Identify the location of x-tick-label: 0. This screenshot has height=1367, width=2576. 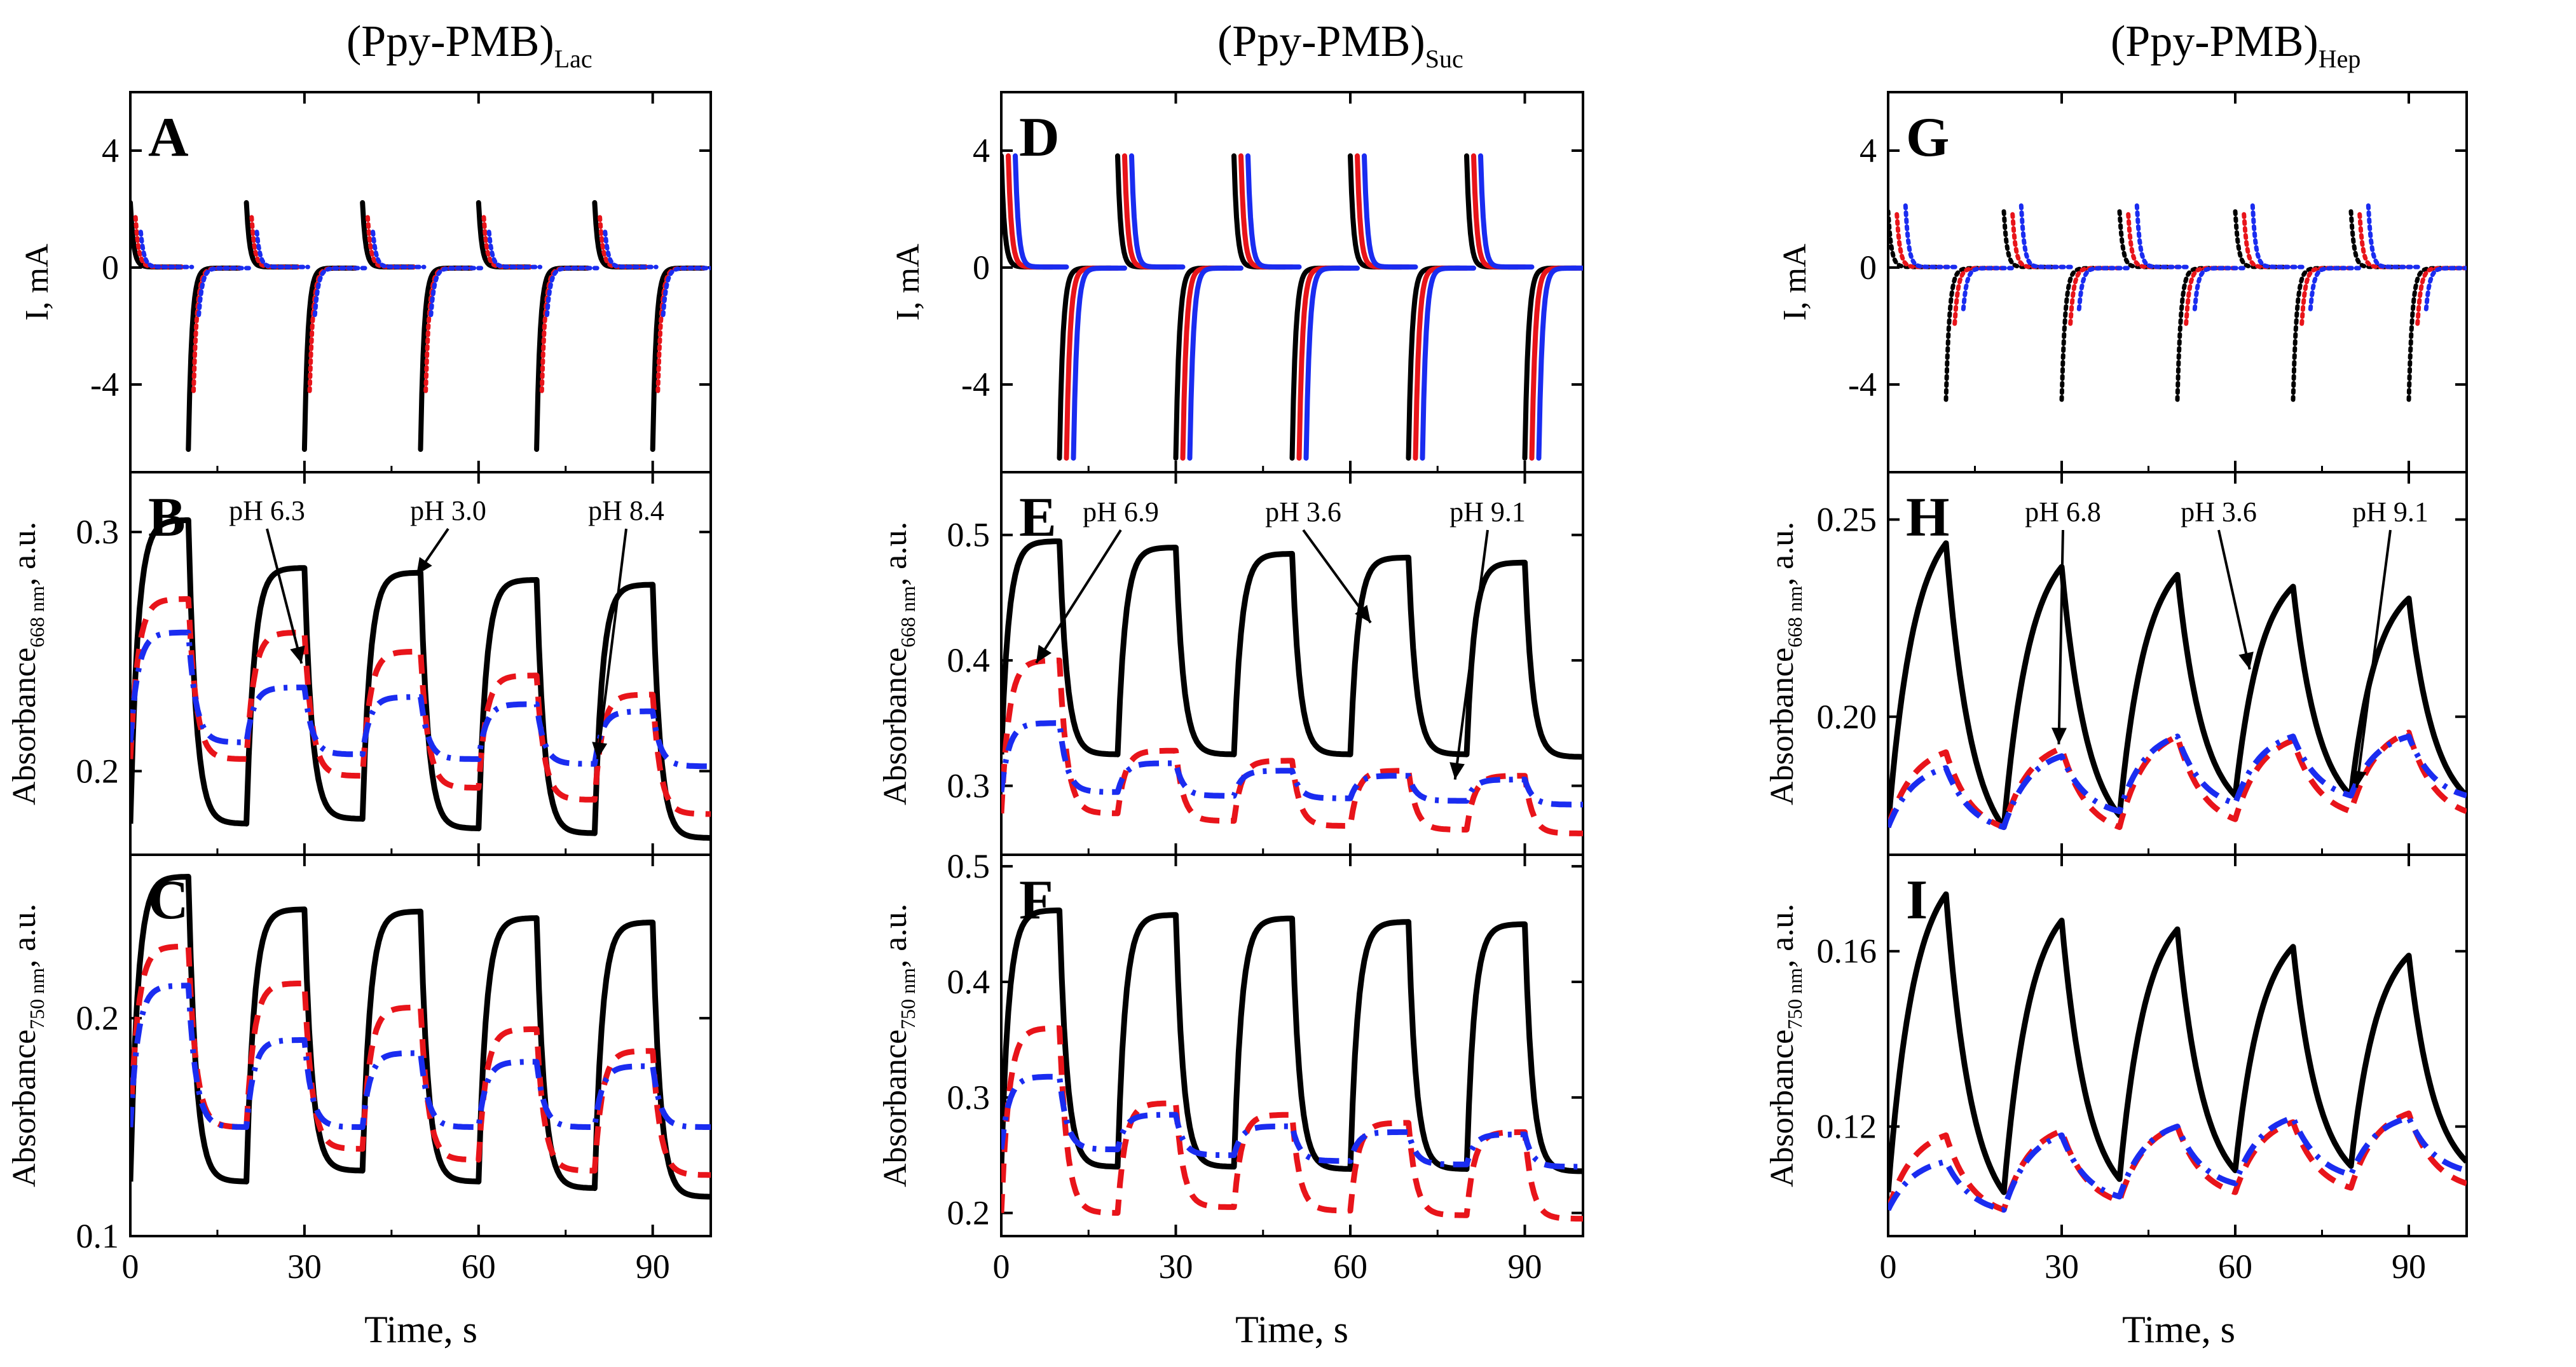
(130, 1267).